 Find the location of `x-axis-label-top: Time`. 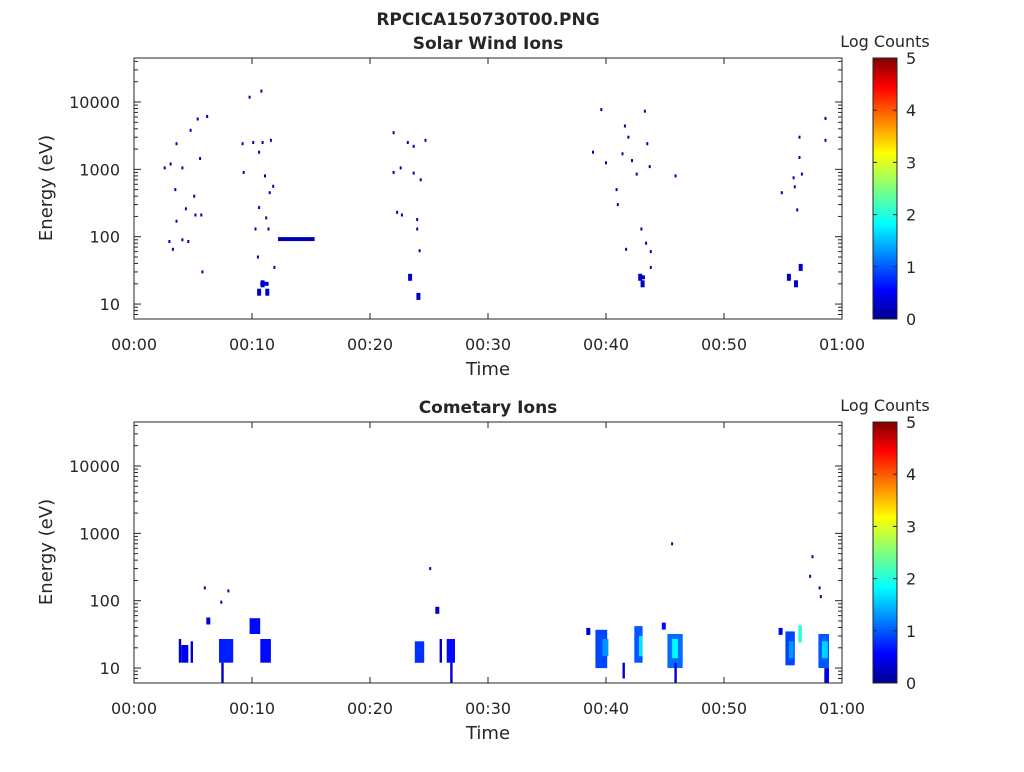

x-axis-label-top: Time is located at coordinates (487, 369).